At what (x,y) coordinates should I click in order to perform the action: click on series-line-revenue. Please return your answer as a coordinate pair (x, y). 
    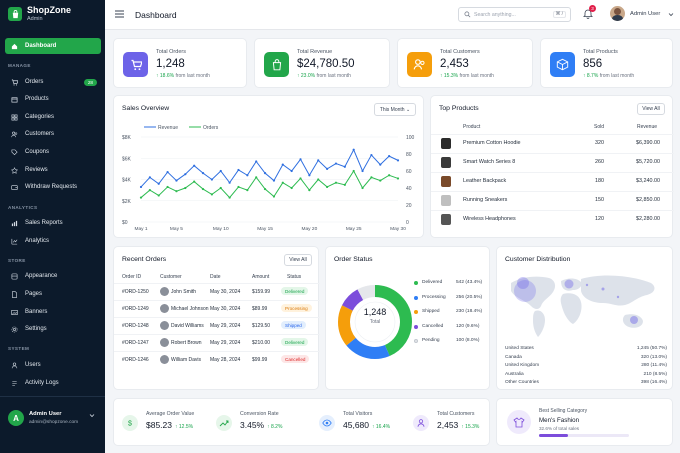
    Looking at the image, I should click on (269, 168).